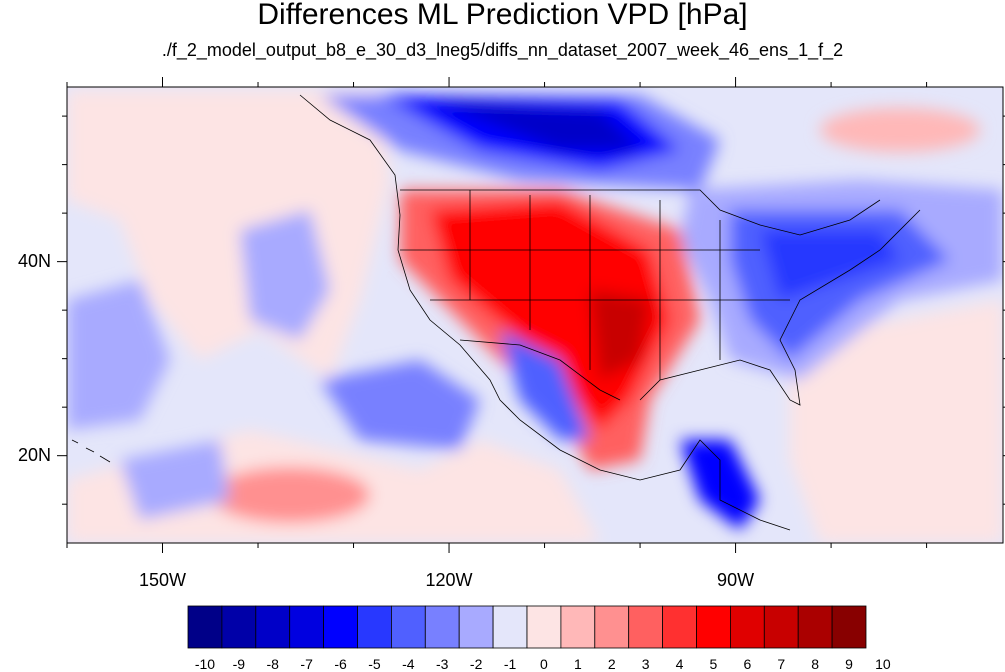  Describe the element at coordinates (577, 664) in the screenshot. I see `colorbar-label: 1` at that location.